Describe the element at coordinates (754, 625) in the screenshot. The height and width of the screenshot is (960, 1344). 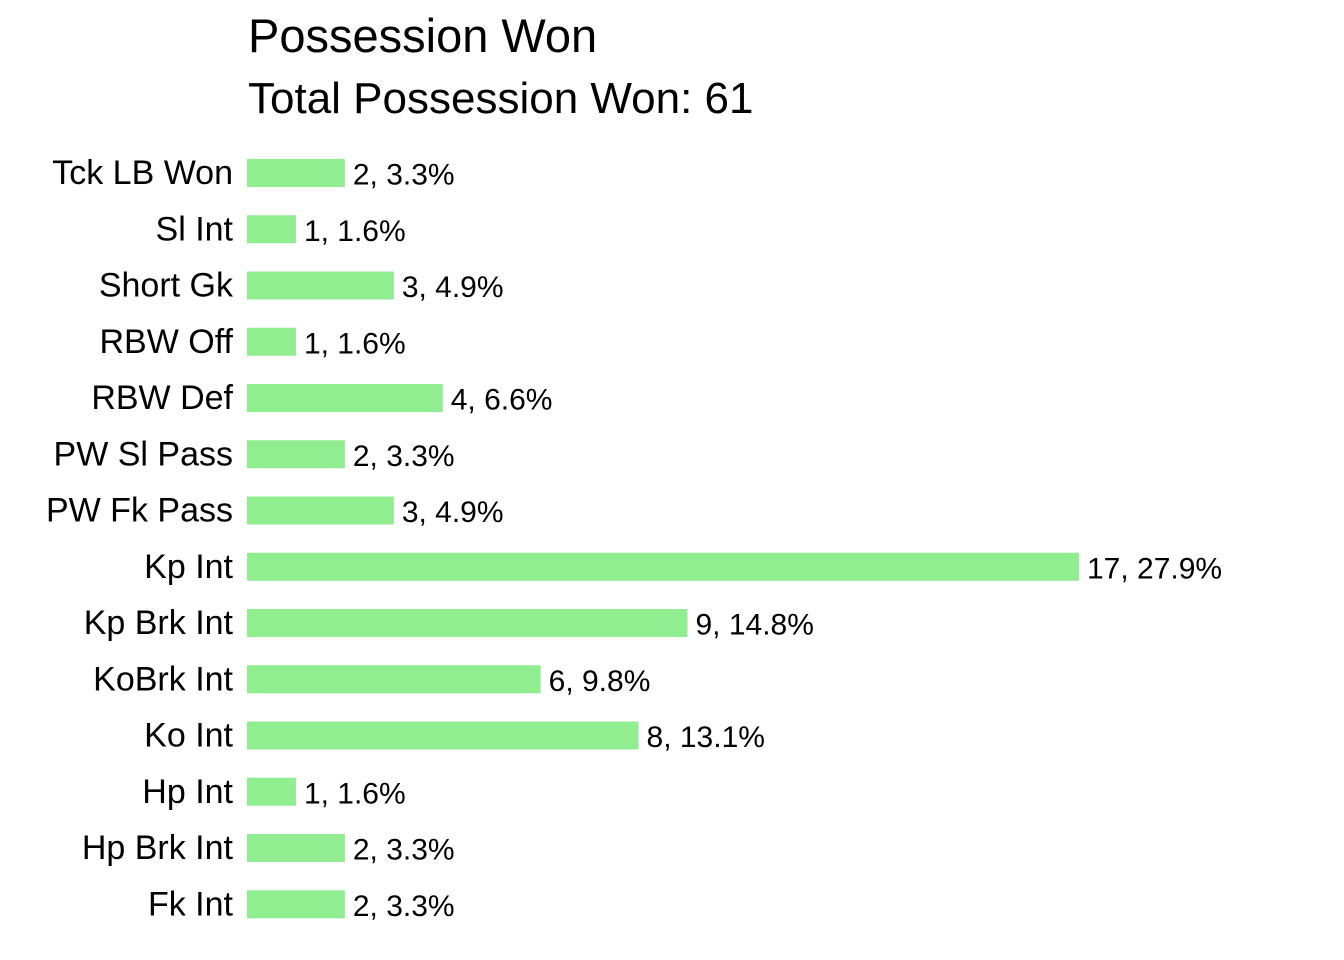
I see `data-label: 9, 14.8%` at that location.